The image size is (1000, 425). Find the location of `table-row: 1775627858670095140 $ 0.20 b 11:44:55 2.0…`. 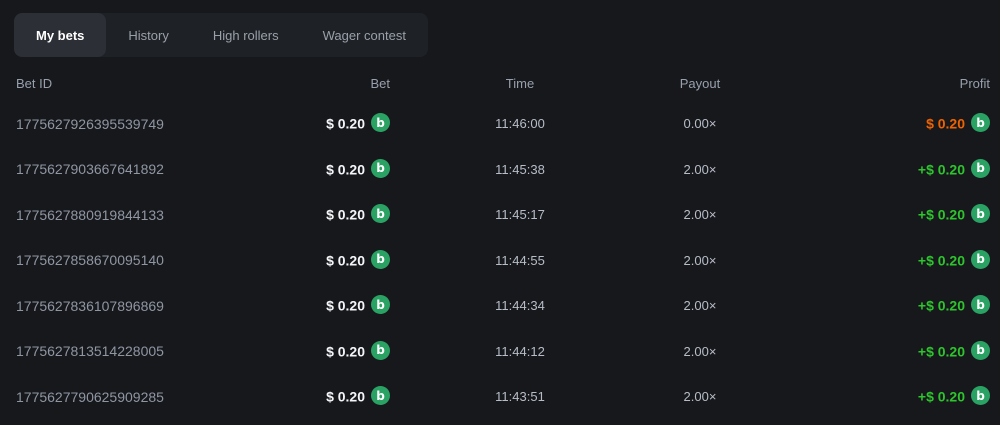

table-row: 1775627858670095140 $ 0.20 b 11:44:55 2.0… is located at coordinates (500, 261).